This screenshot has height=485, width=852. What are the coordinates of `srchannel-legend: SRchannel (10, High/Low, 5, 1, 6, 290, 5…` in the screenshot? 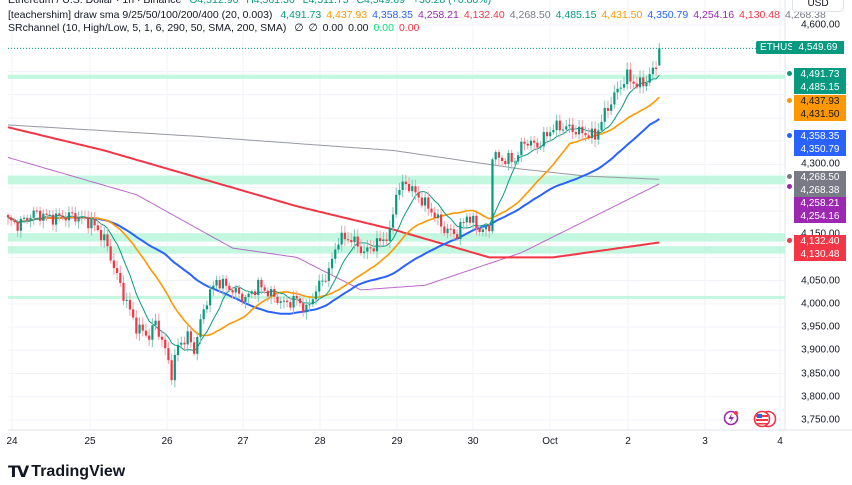 It's located at (218, 28).